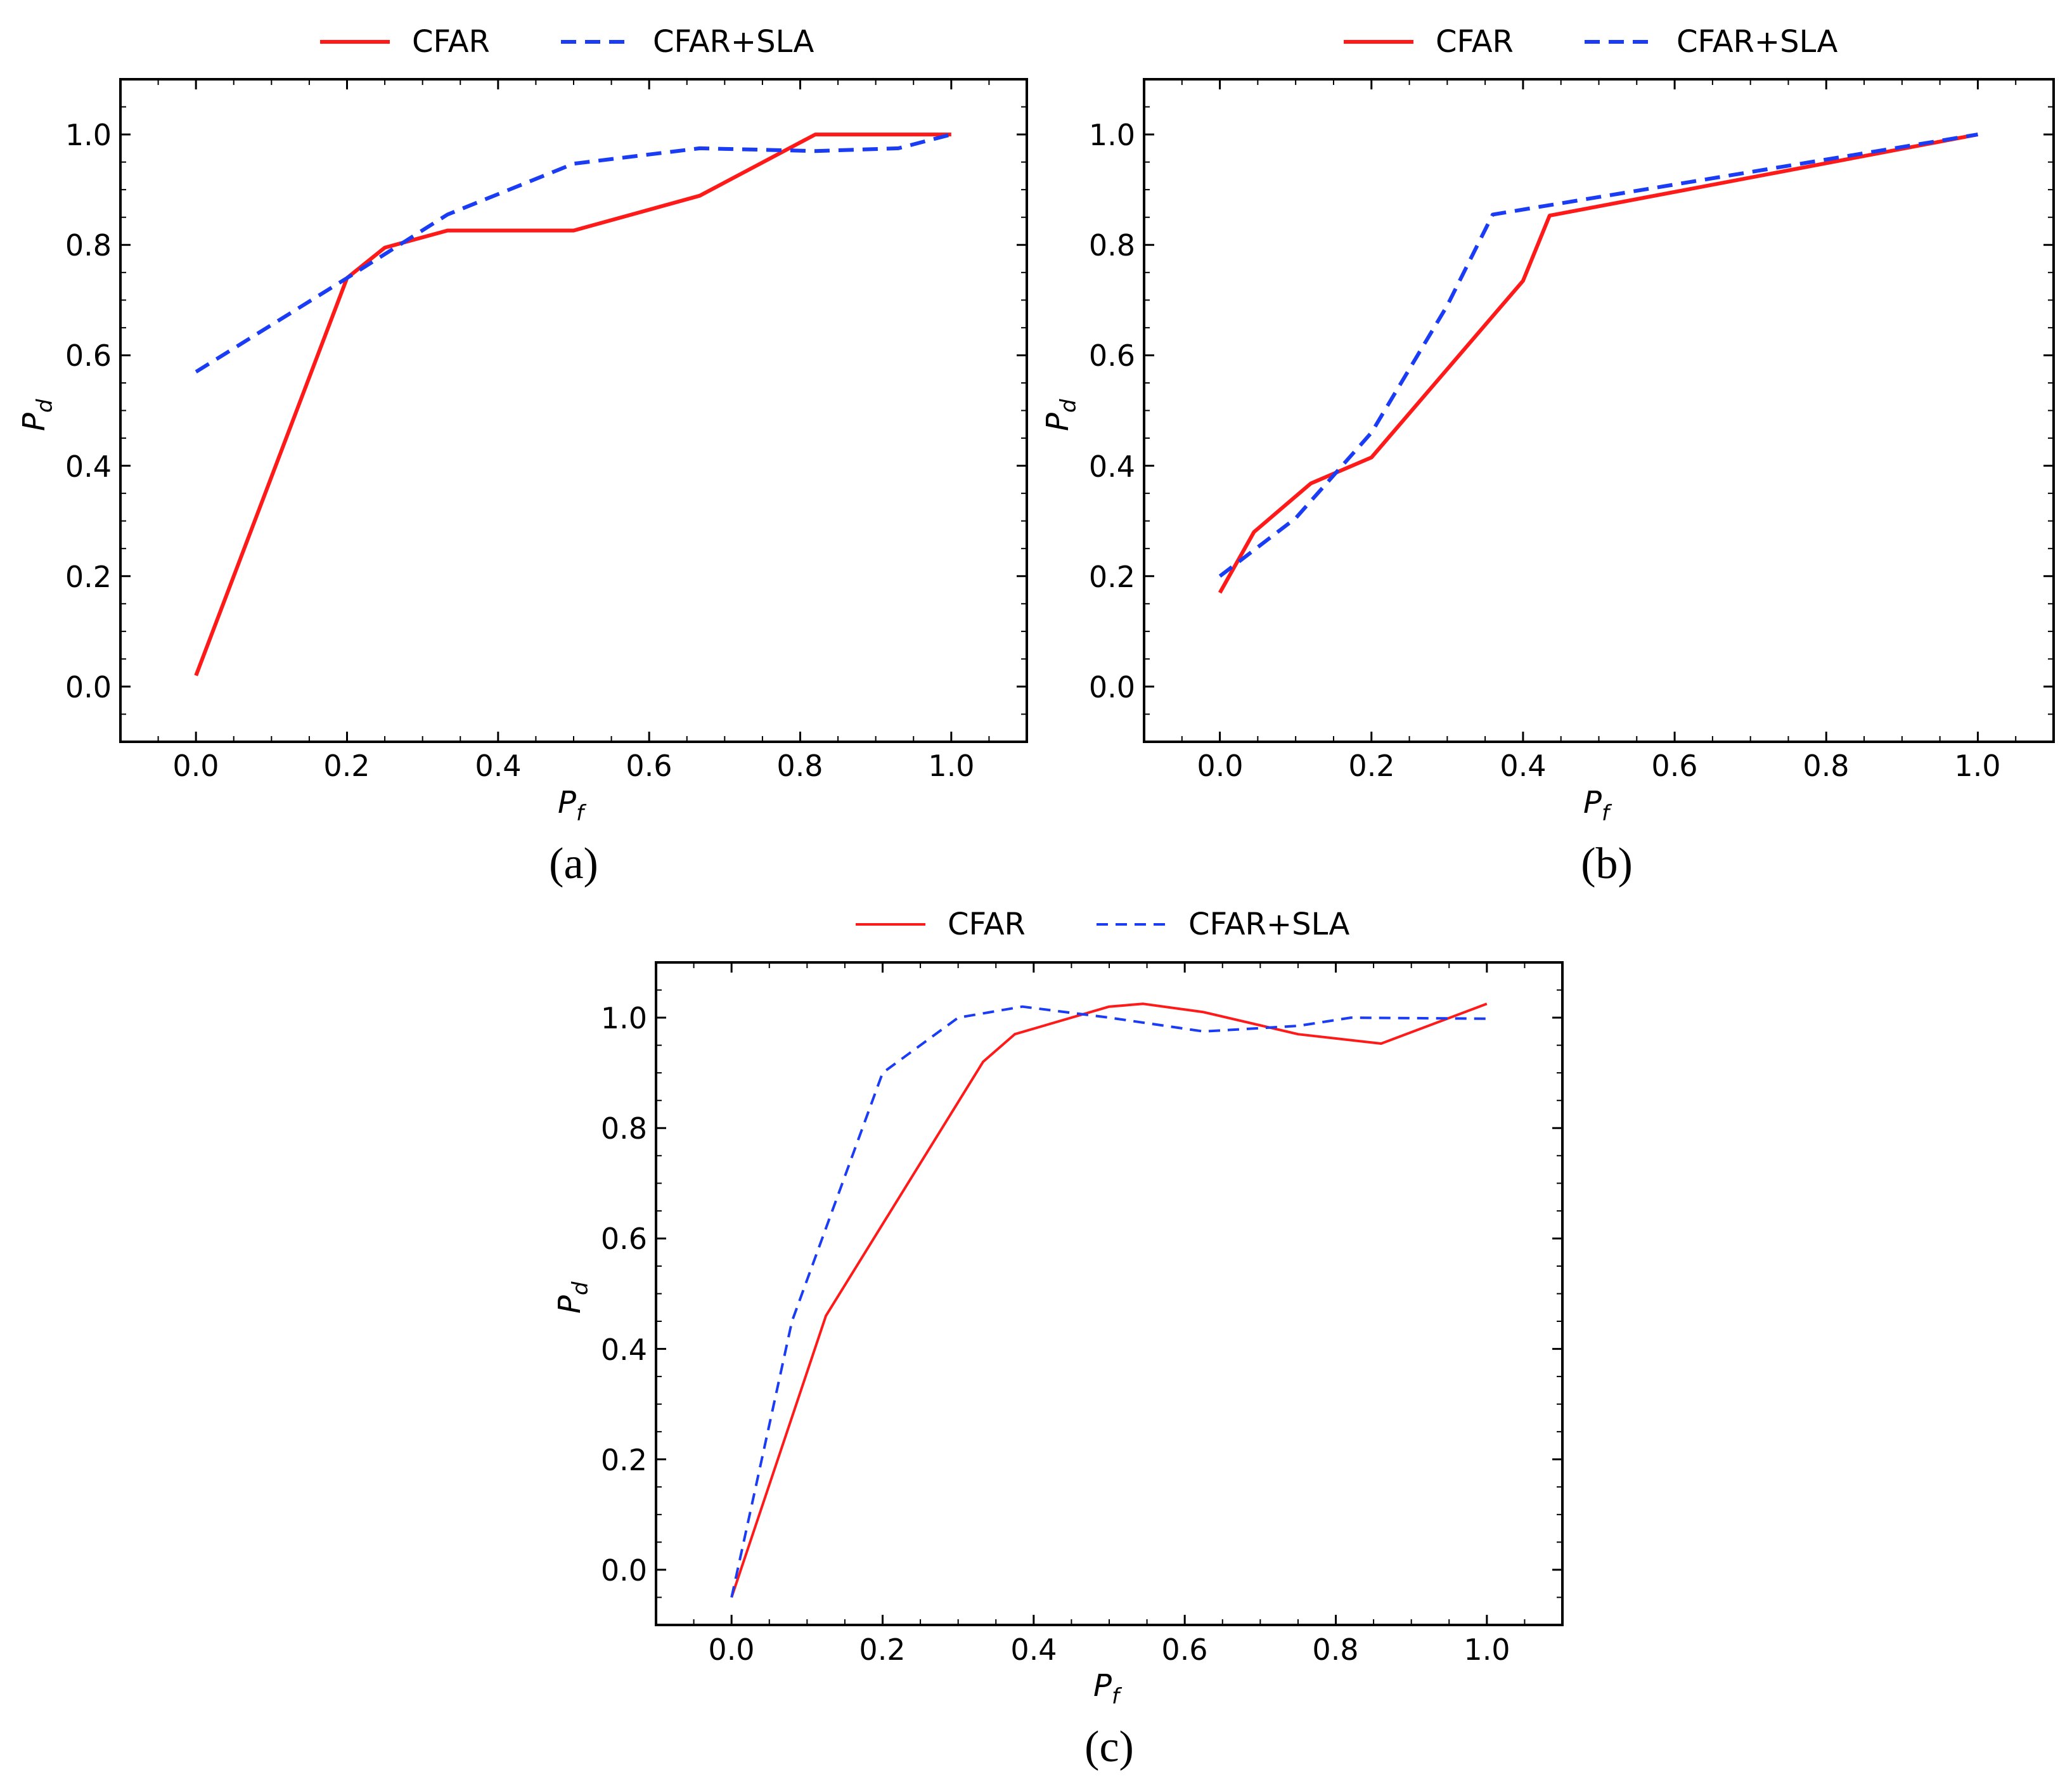 The width and height of the screenshot is (2072, 1786). What do you see at coordinates (1607, 863) in the screenshot?
I see `panel-caption: (b)` at bounding box center [1607, 863].